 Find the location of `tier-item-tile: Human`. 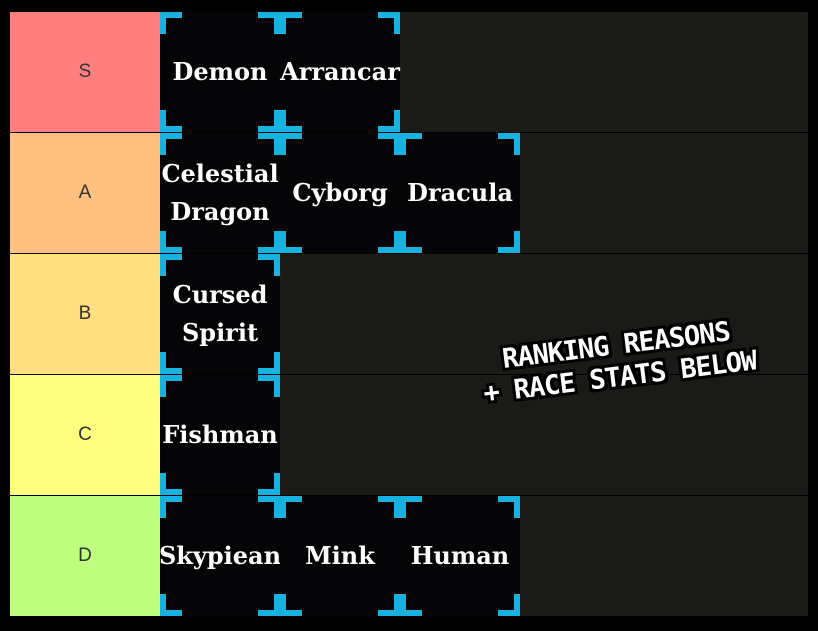

tier-item-tile: Human is located at coordinates (460, 556).